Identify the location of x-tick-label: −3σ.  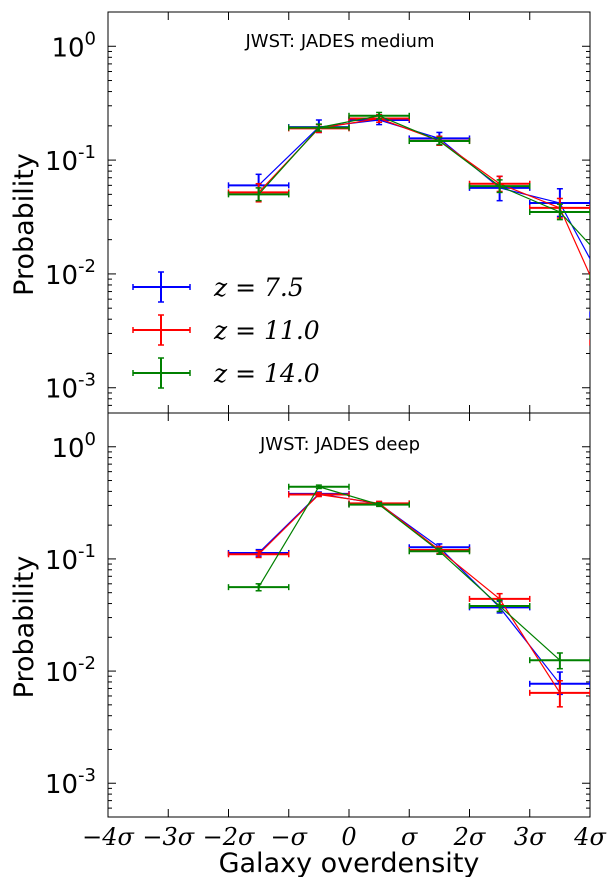
(168, 837).